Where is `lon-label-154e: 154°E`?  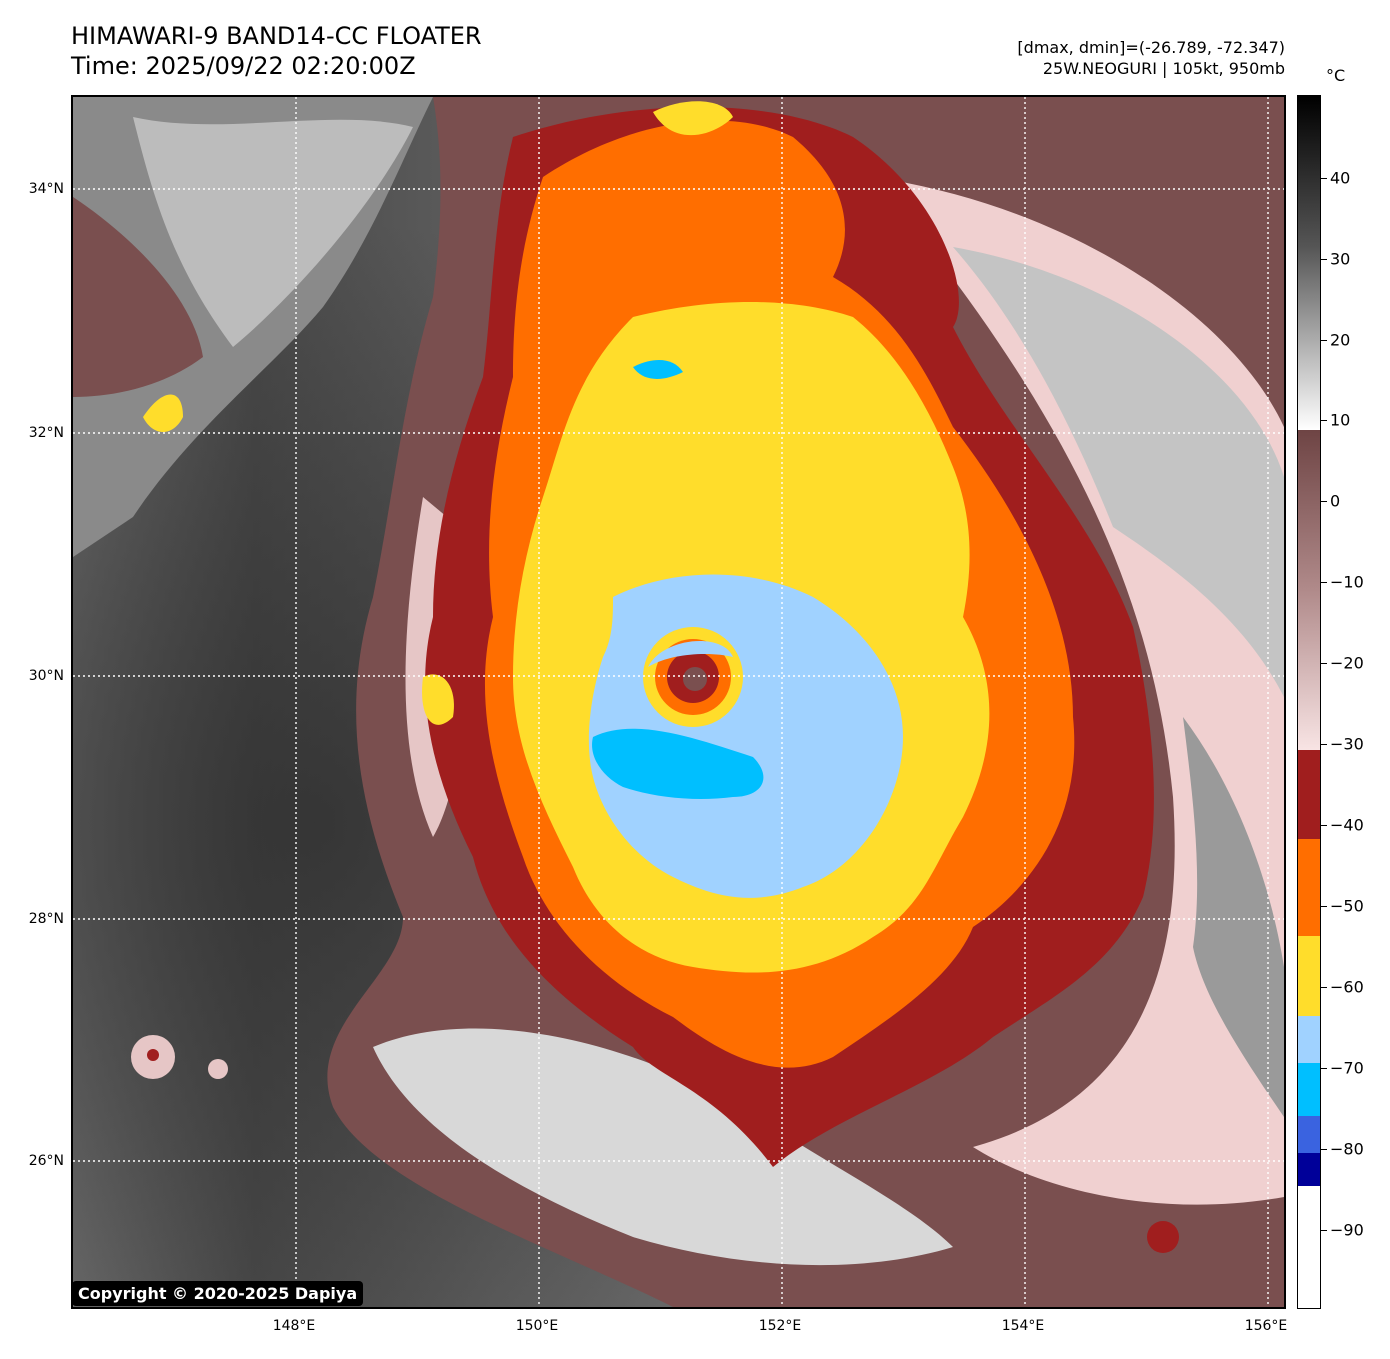
lon-label-154e: 154°E is located at coordinates (1023, 1326).